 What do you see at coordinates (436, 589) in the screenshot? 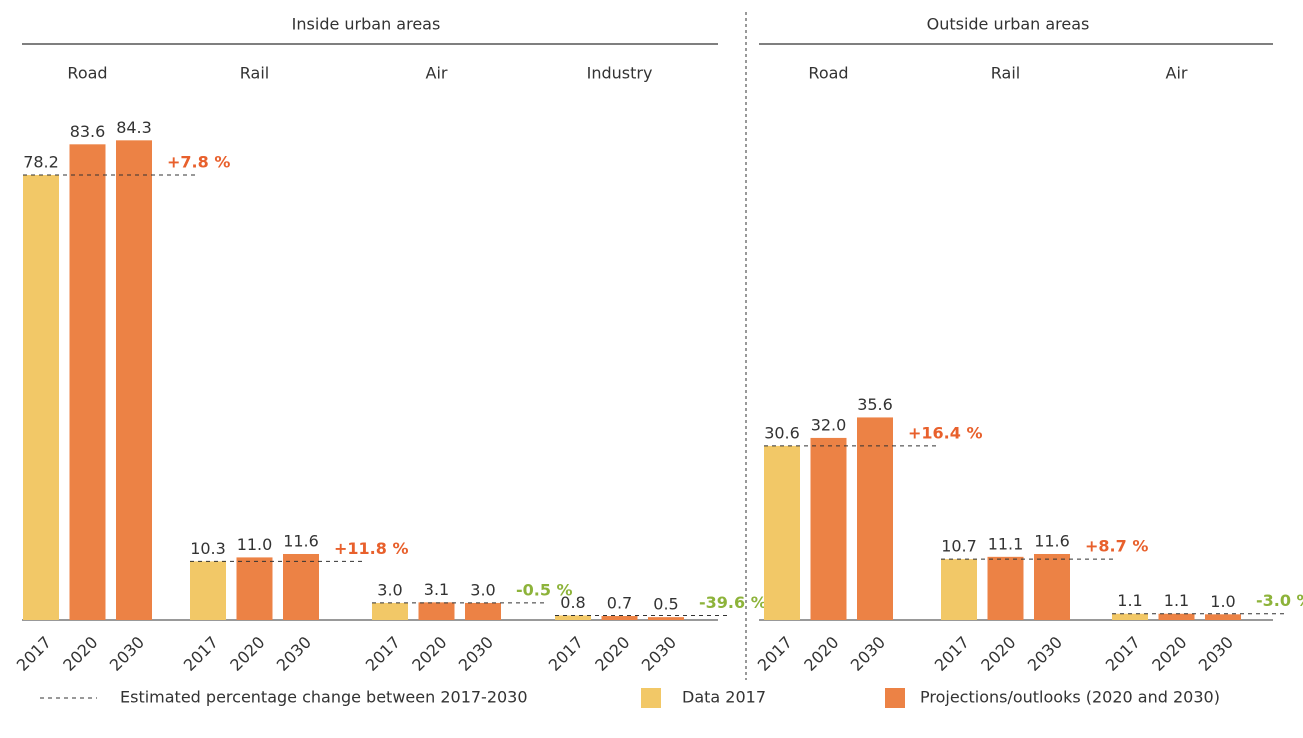
I see `value-label: 3.1` at bounding box center [436, 589].